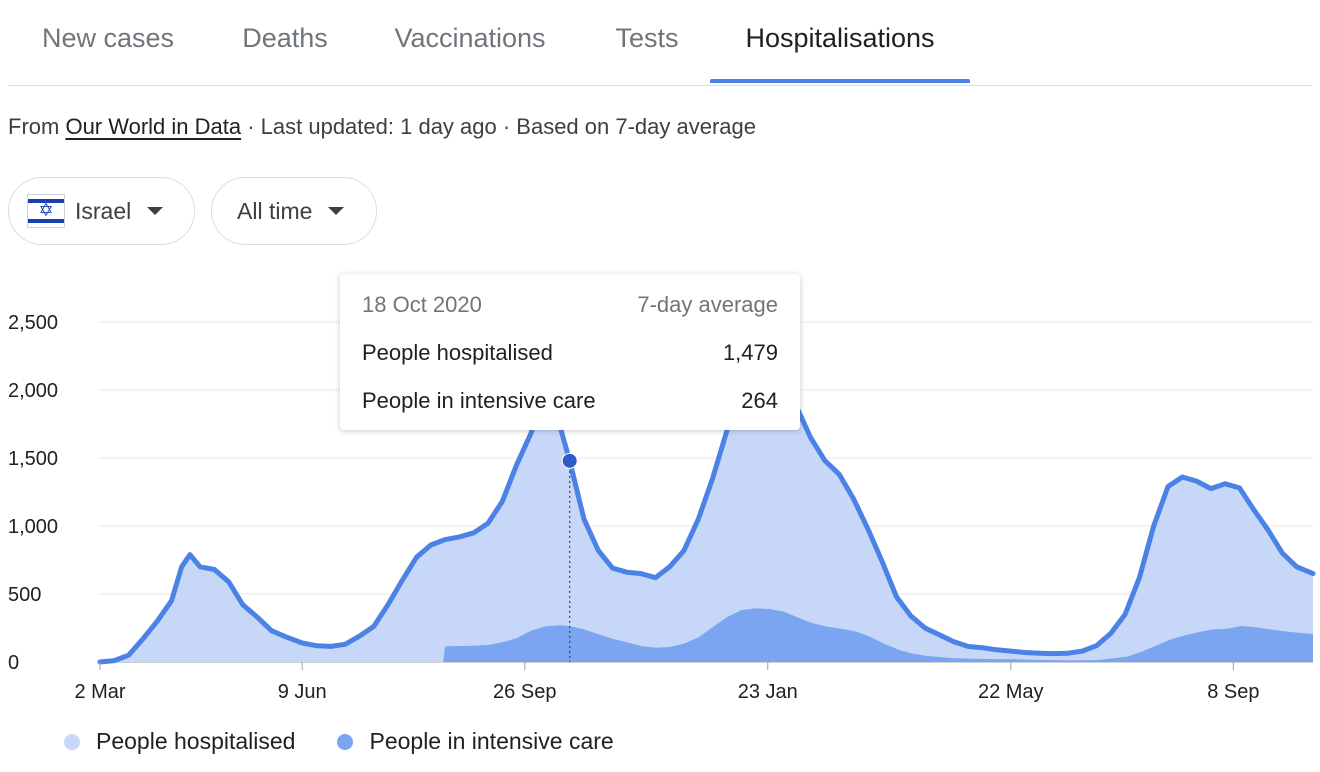  What do you see at coordinates (569, 460) in the screenshot?
I see `hover-point` at bounding box center [569, 460].